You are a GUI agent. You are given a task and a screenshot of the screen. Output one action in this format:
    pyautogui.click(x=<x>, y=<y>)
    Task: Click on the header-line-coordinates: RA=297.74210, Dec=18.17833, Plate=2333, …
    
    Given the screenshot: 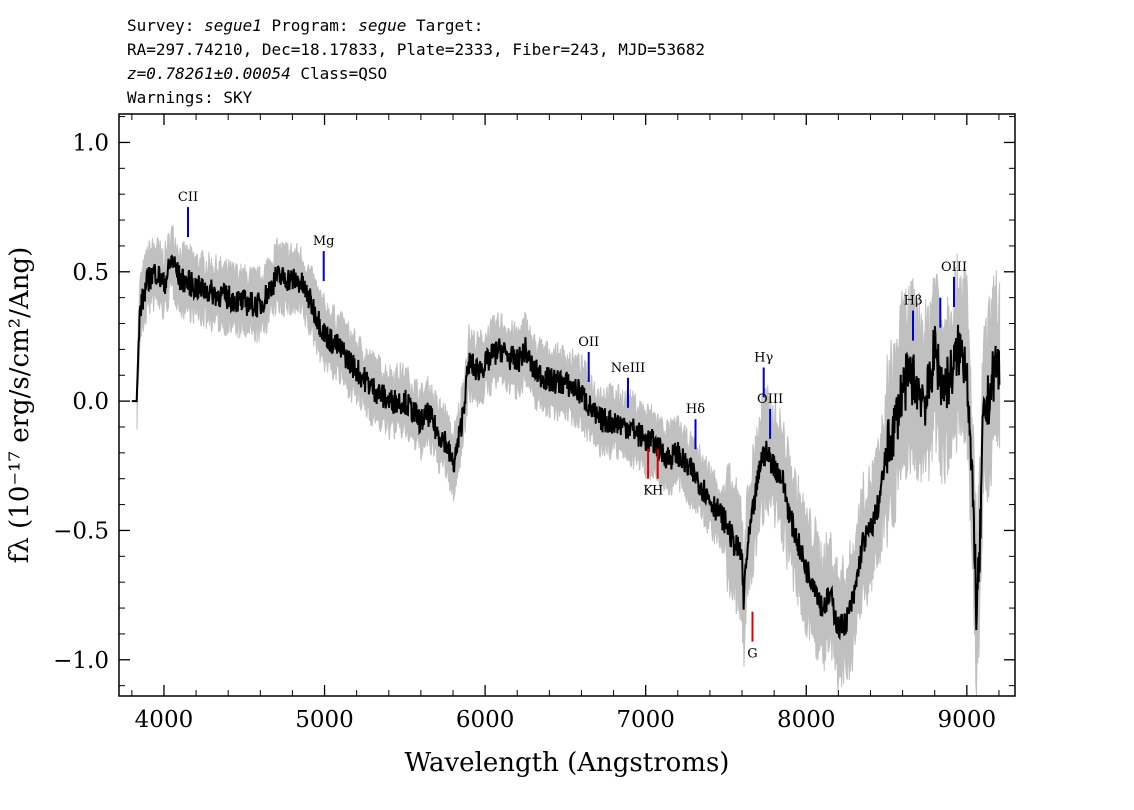 What is the action you would take?
    pyautogui.click(x=416, y=49)
    